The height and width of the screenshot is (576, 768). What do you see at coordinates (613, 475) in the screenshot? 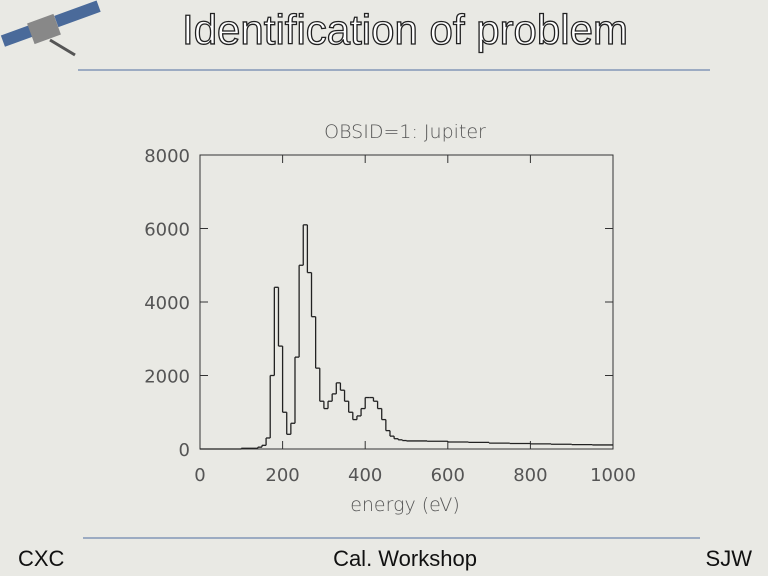
I see `x-tick-label: 1000` at bounding box center [613, 475].